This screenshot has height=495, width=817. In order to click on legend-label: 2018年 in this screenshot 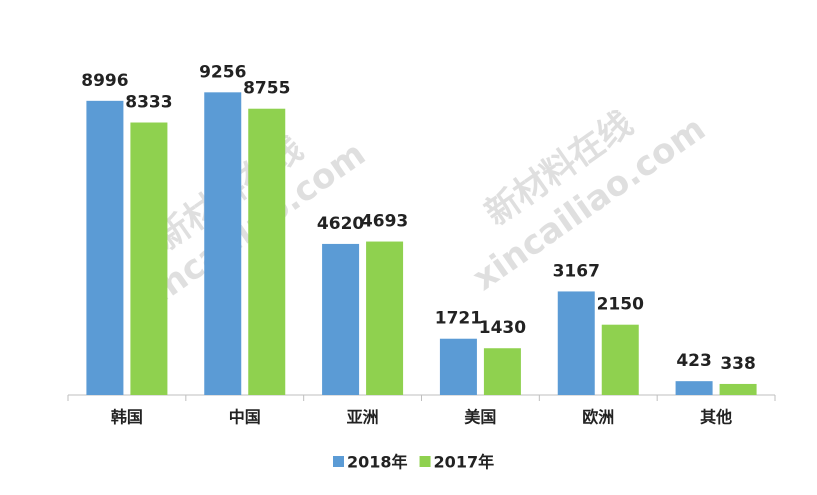, I will do `click(377, 462)`.